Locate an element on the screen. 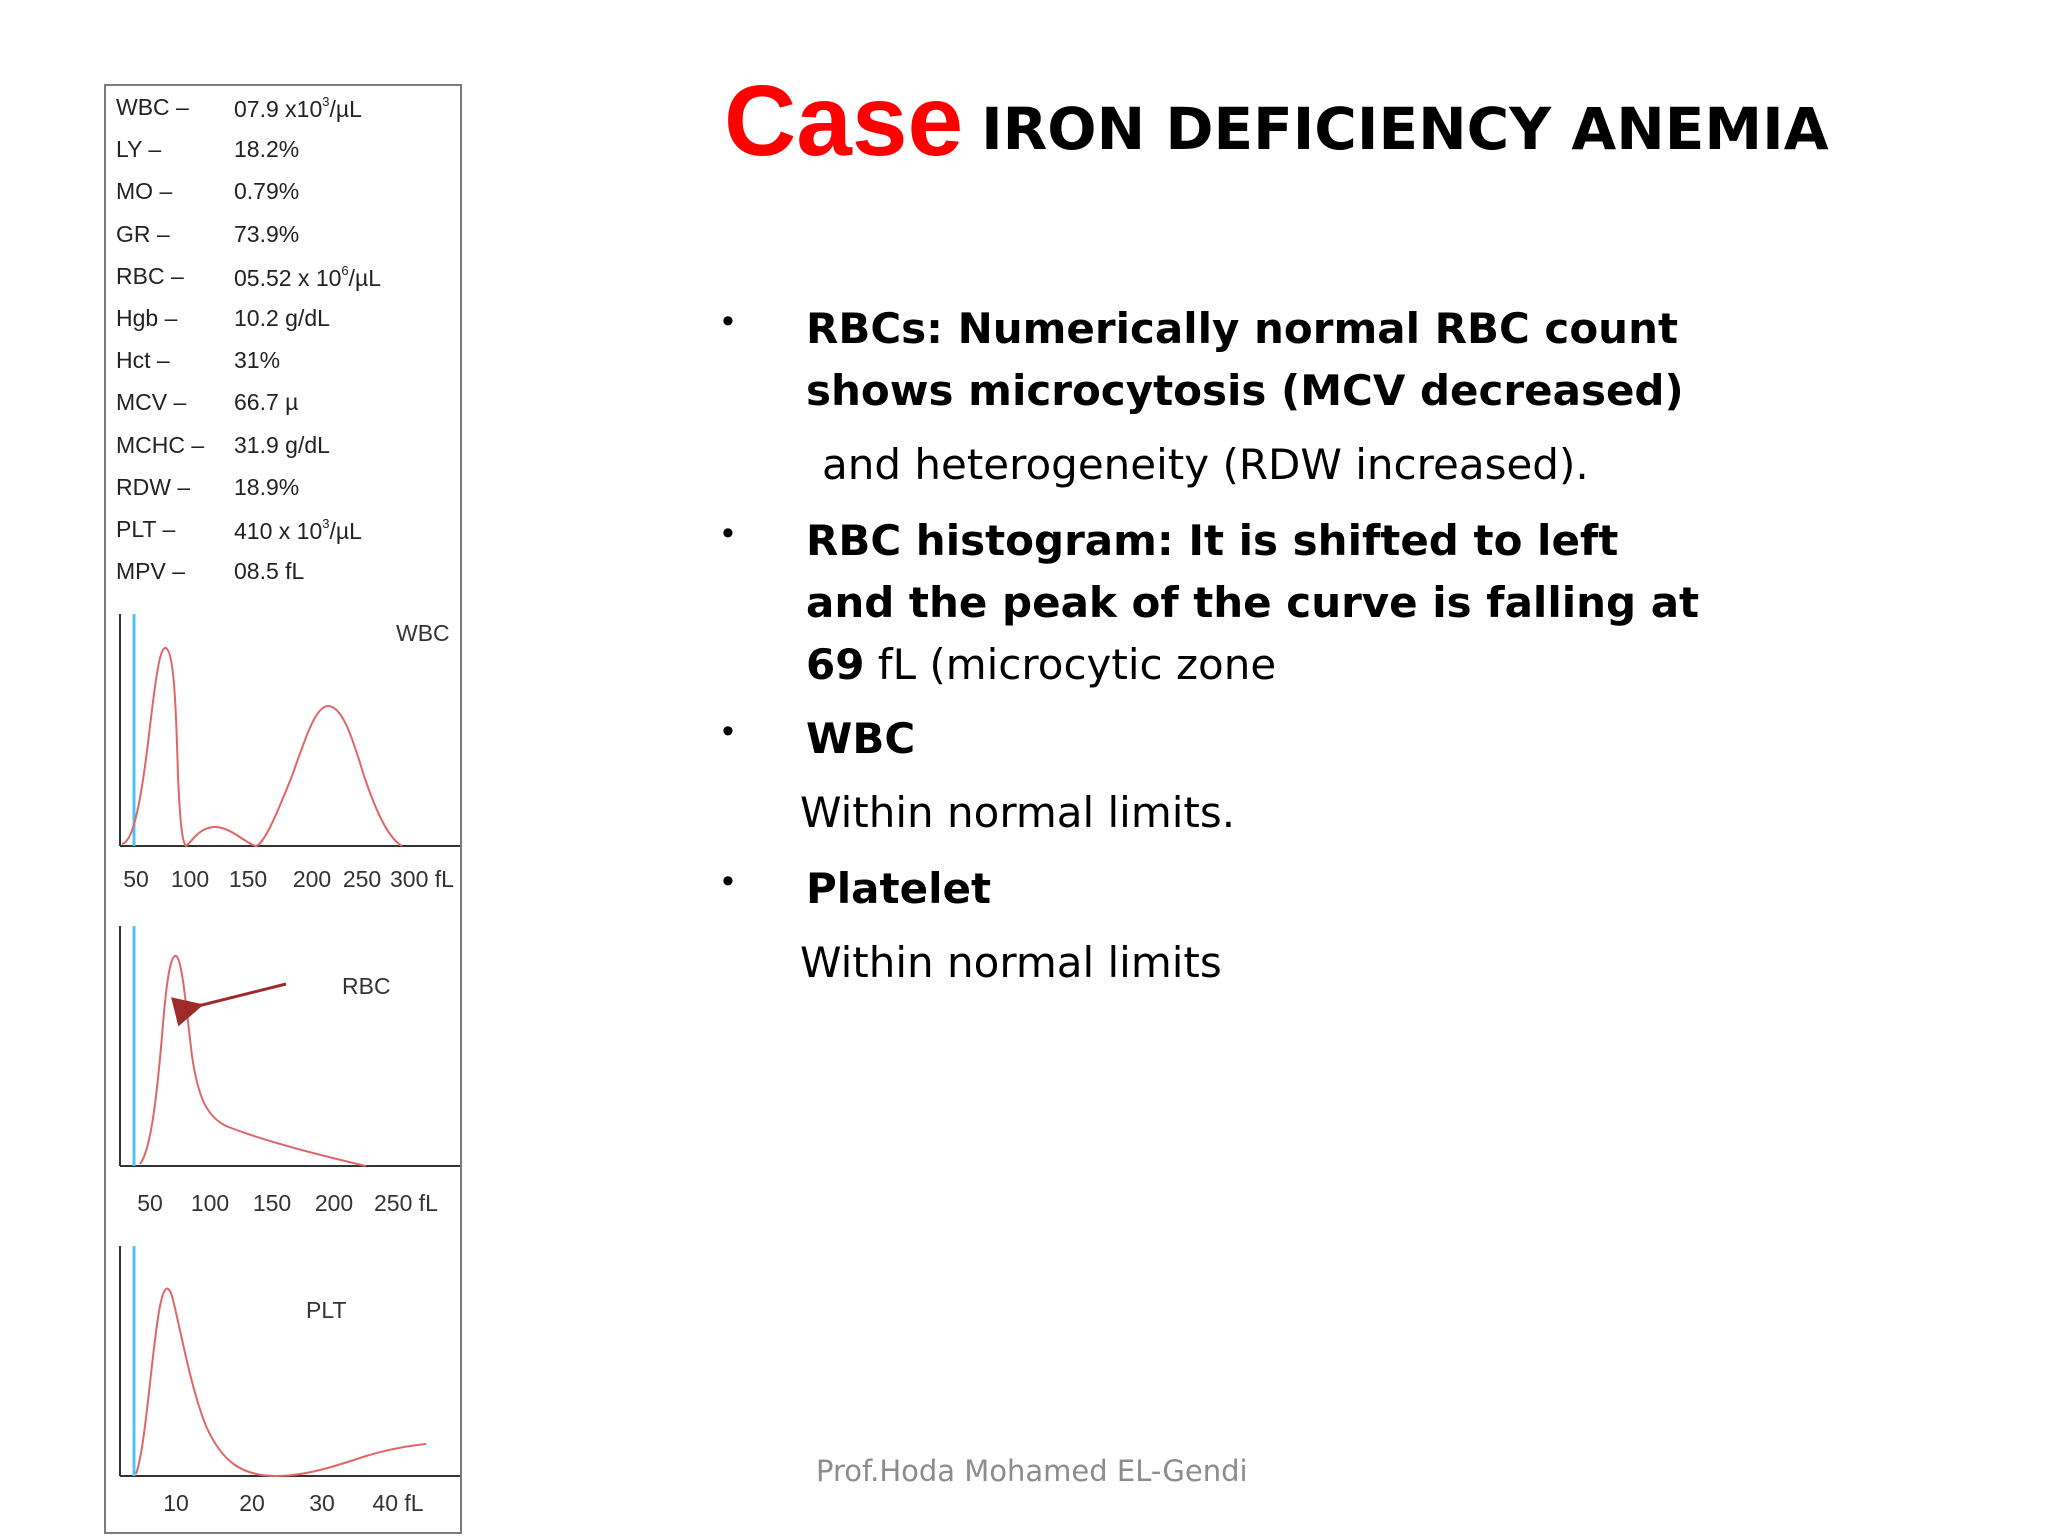 This screenshot has height=1536, width=2048. peak-rest: fL (microcytic zone is located at coordinates (1070, 664).